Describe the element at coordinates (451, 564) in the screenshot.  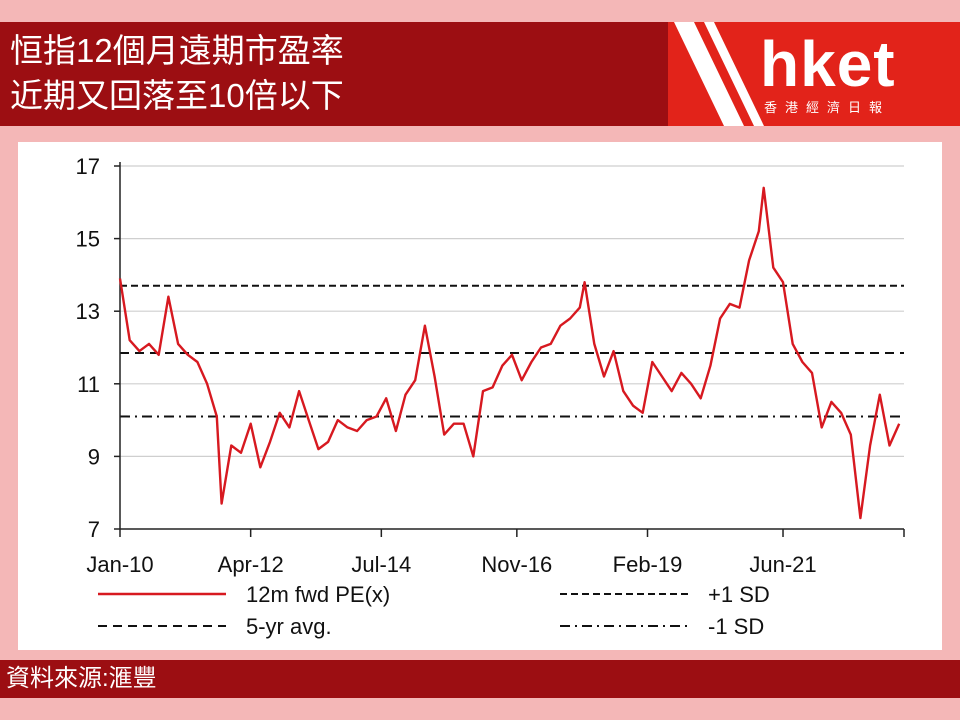
I see `x-tick-labels: Jan-10 Apr-12 Jul-14 Nov-16 Feb-19 Jun-21` at that location.